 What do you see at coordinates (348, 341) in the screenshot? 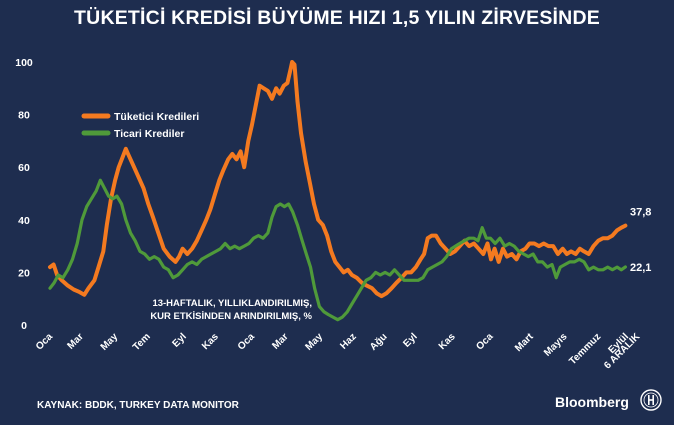
I see `x-tick-label: Haz` at bounding box center [348, 341].